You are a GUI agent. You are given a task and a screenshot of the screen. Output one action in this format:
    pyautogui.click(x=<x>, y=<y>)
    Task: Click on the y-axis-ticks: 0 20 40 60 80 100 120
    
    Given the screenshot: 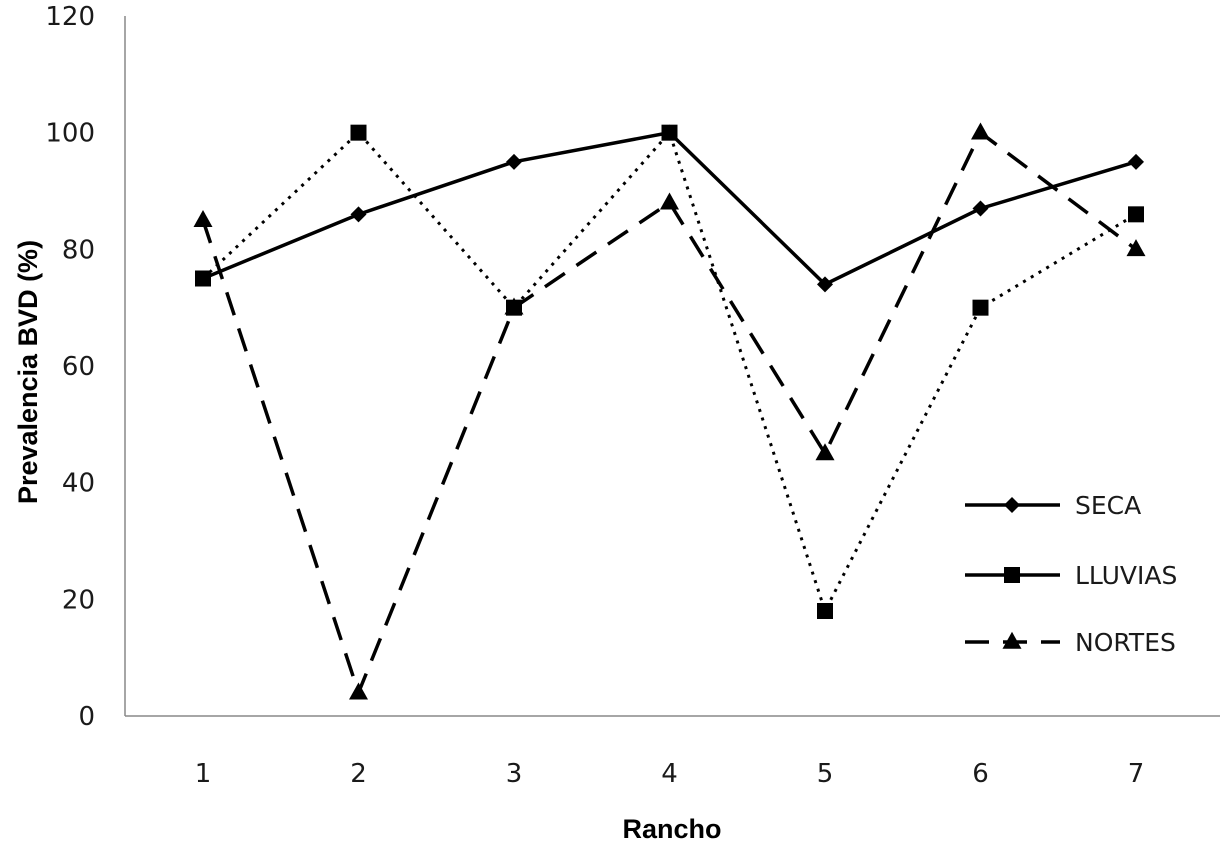 What is the action you would take?
    pyautogui.click(x=70, y=367)
    